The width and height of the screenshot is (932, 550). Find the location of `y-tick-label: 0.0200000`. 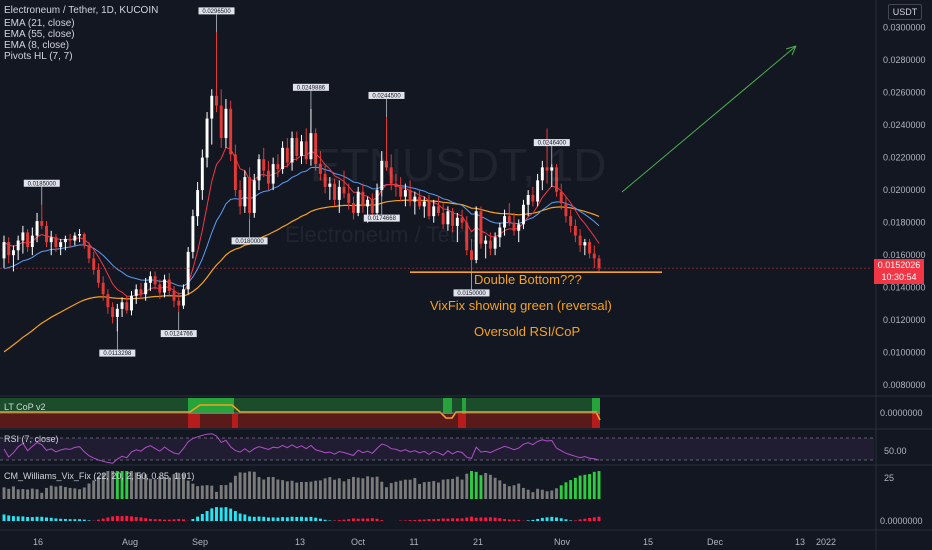

y-tick-label: 0.0200000 is located at coordinates (904, 190).